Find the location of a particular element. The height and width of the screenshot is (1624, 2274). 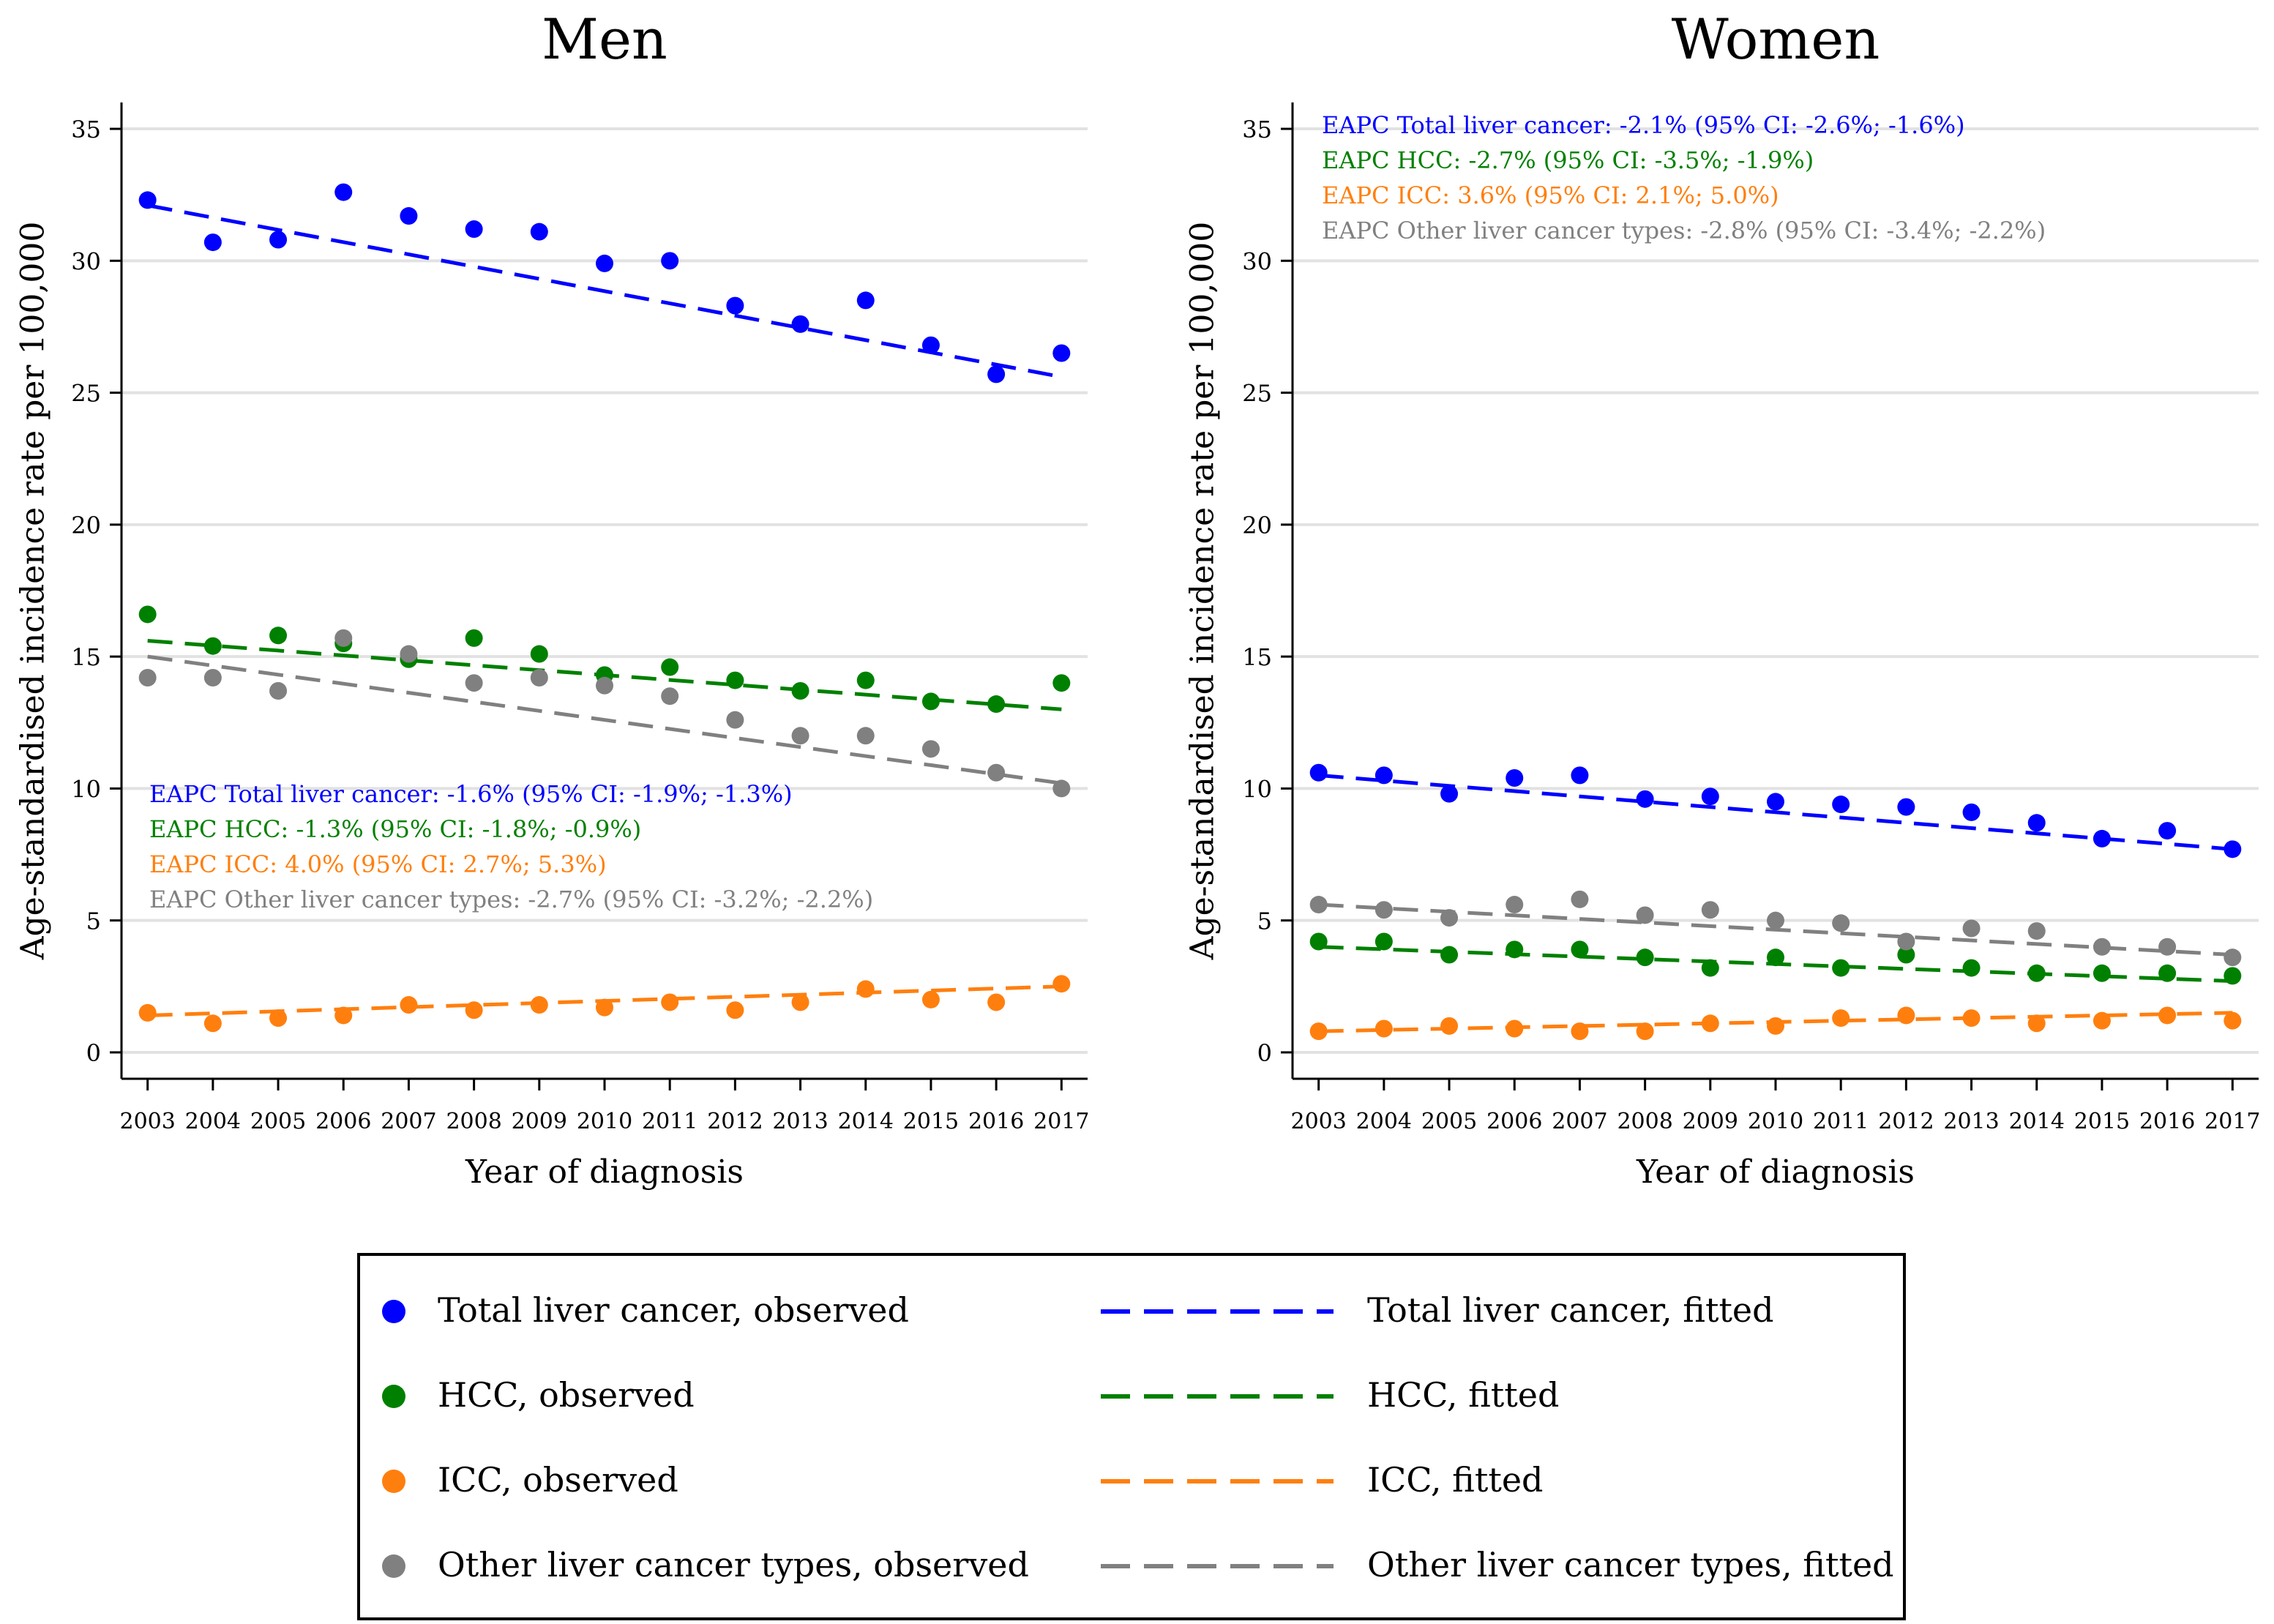

chart-title: Men is located at coordinates (604, 39).